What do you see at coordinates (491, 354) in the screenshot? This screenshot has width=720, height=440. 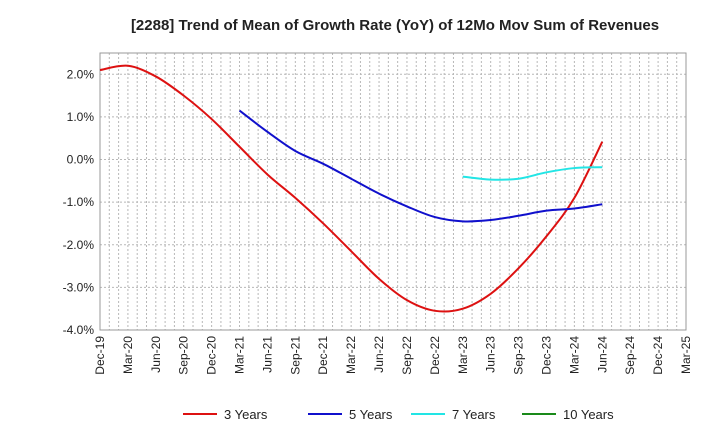 I see `x-tick-label: Jun-23` at bounding box center [491, 354].